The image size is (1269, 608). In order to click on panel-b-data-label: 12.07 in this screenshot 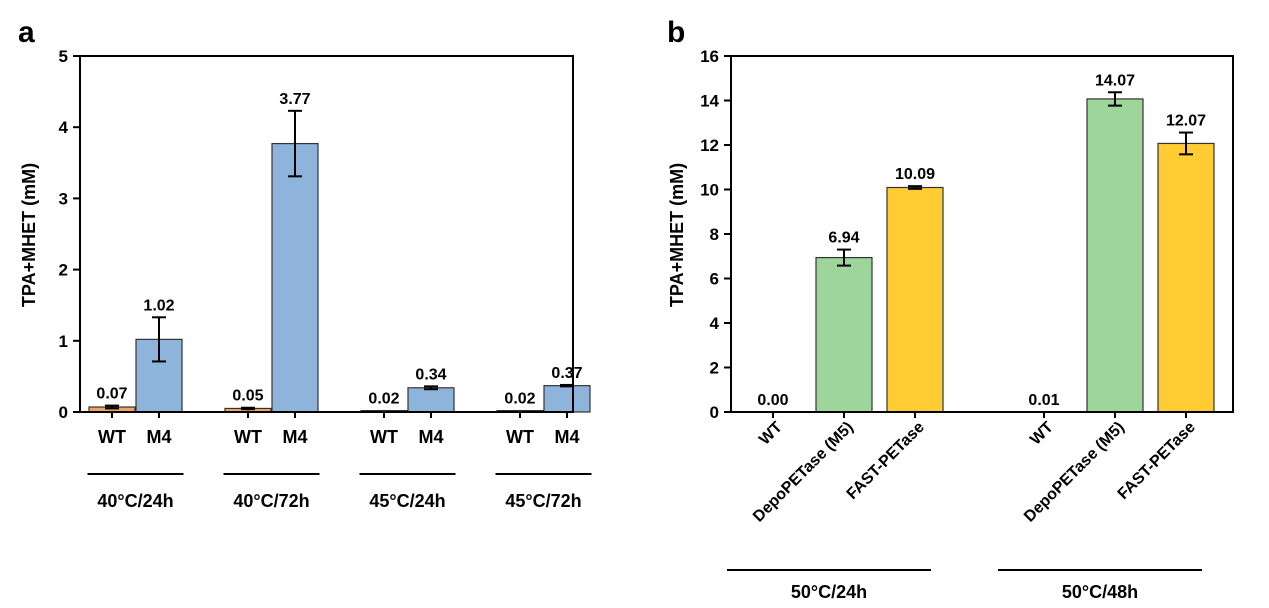, I will do `click(1186, 121)`.